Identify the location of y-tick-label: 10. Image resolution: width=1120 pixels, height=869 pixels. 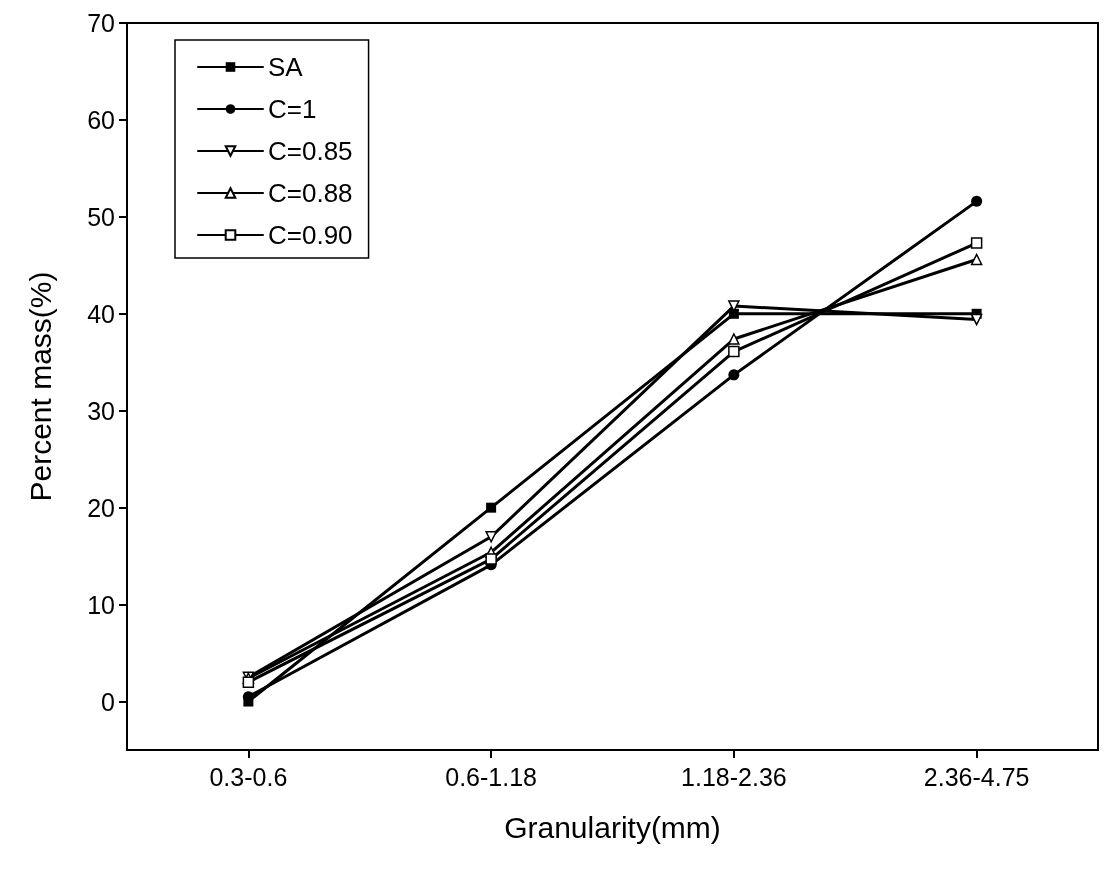
(101, 604).